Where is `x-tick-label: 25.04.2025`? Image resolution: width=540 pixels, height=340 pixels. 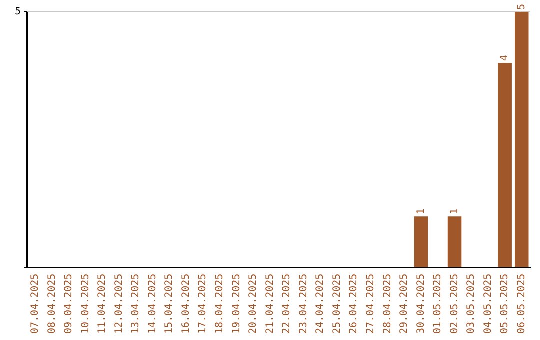
x-tick-label: 25.04.2025 is located at coordinates (337, 304).